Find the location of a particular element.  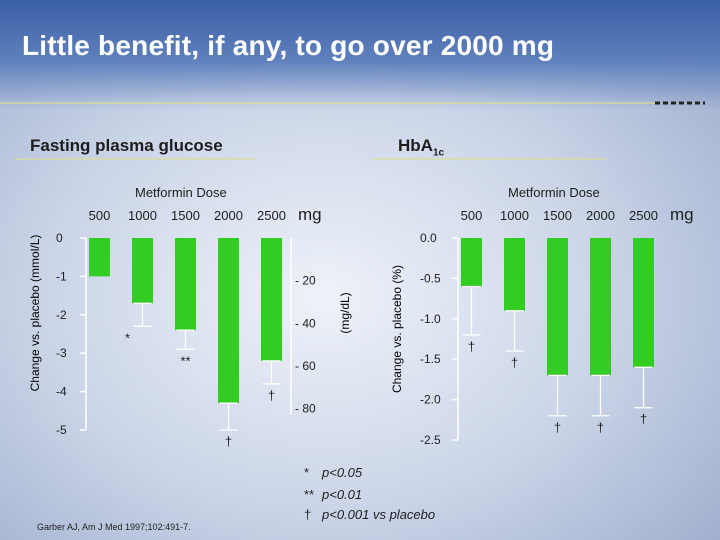

fpg-category-label: 1500 is located at coordinates (185, 215).